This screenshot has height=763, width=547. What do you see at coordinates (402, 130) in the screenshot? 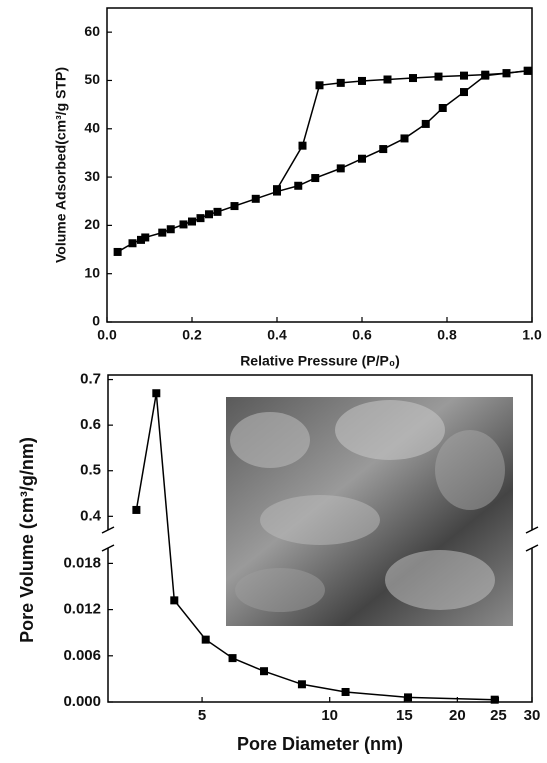
I see `series-line` at bounding box center [402, 130].